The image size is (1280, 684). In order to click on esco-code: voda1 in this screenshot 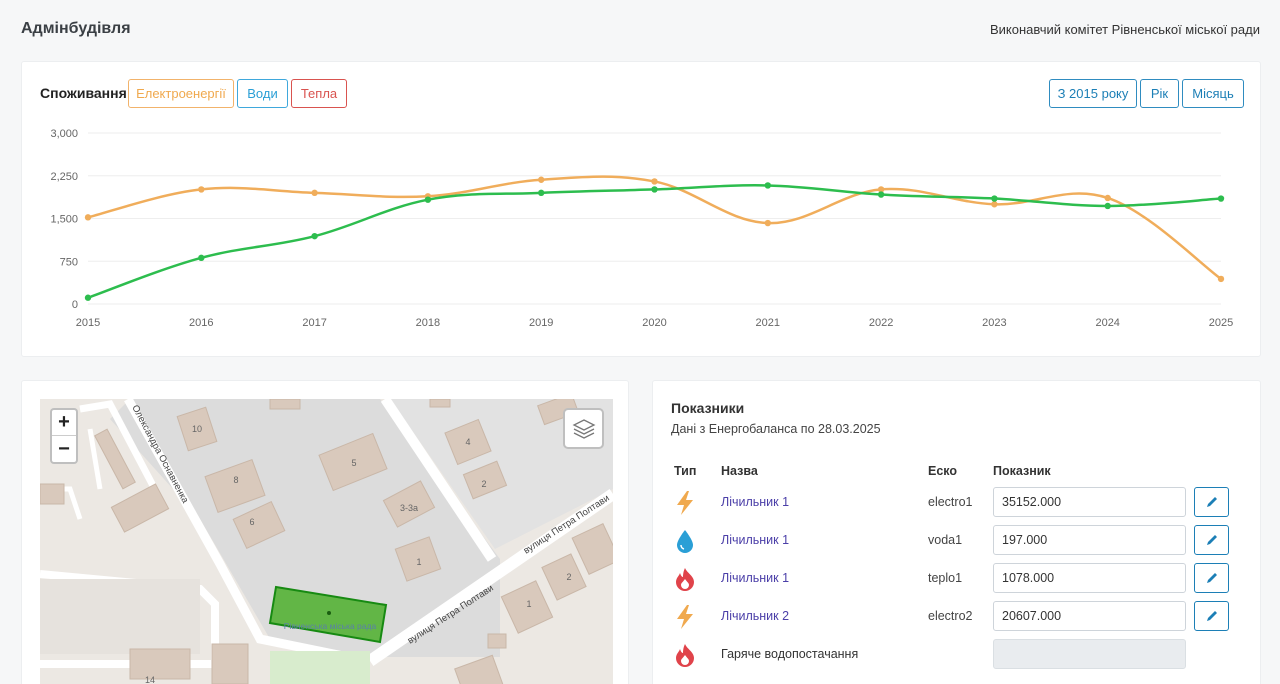, I will do `click(945, 540)`.